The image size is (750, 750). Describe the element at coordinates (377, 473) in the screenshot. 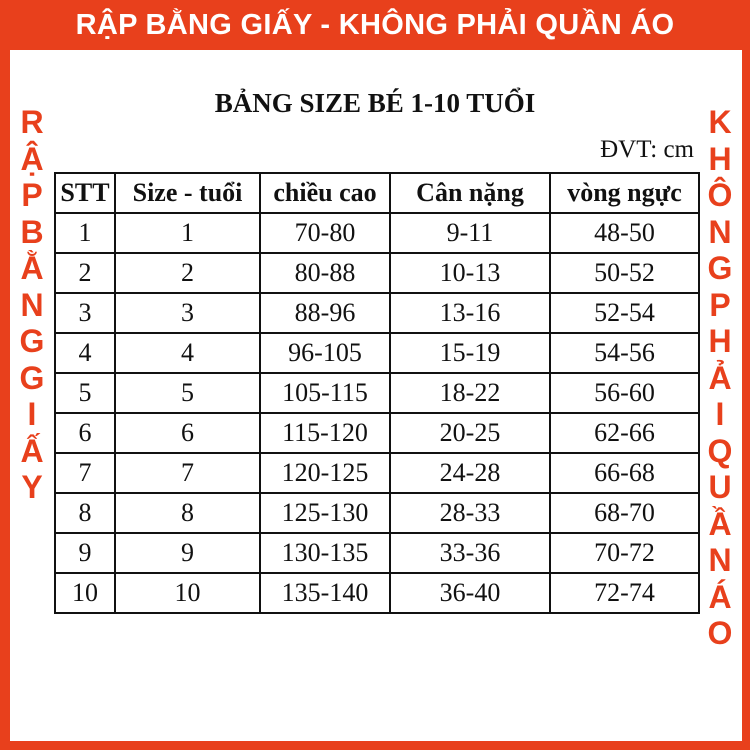

I see `table-row: 7 7 120-125 24-28 66-68` at that location.